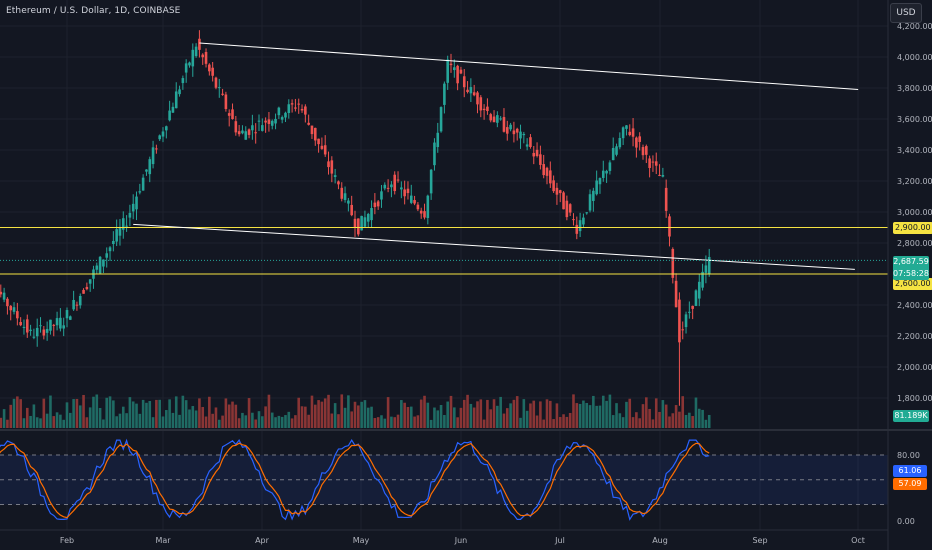  Describe the element at coordinates (911, 416) in the screenshot. I see `volume-tag: 81.189K` at that location.